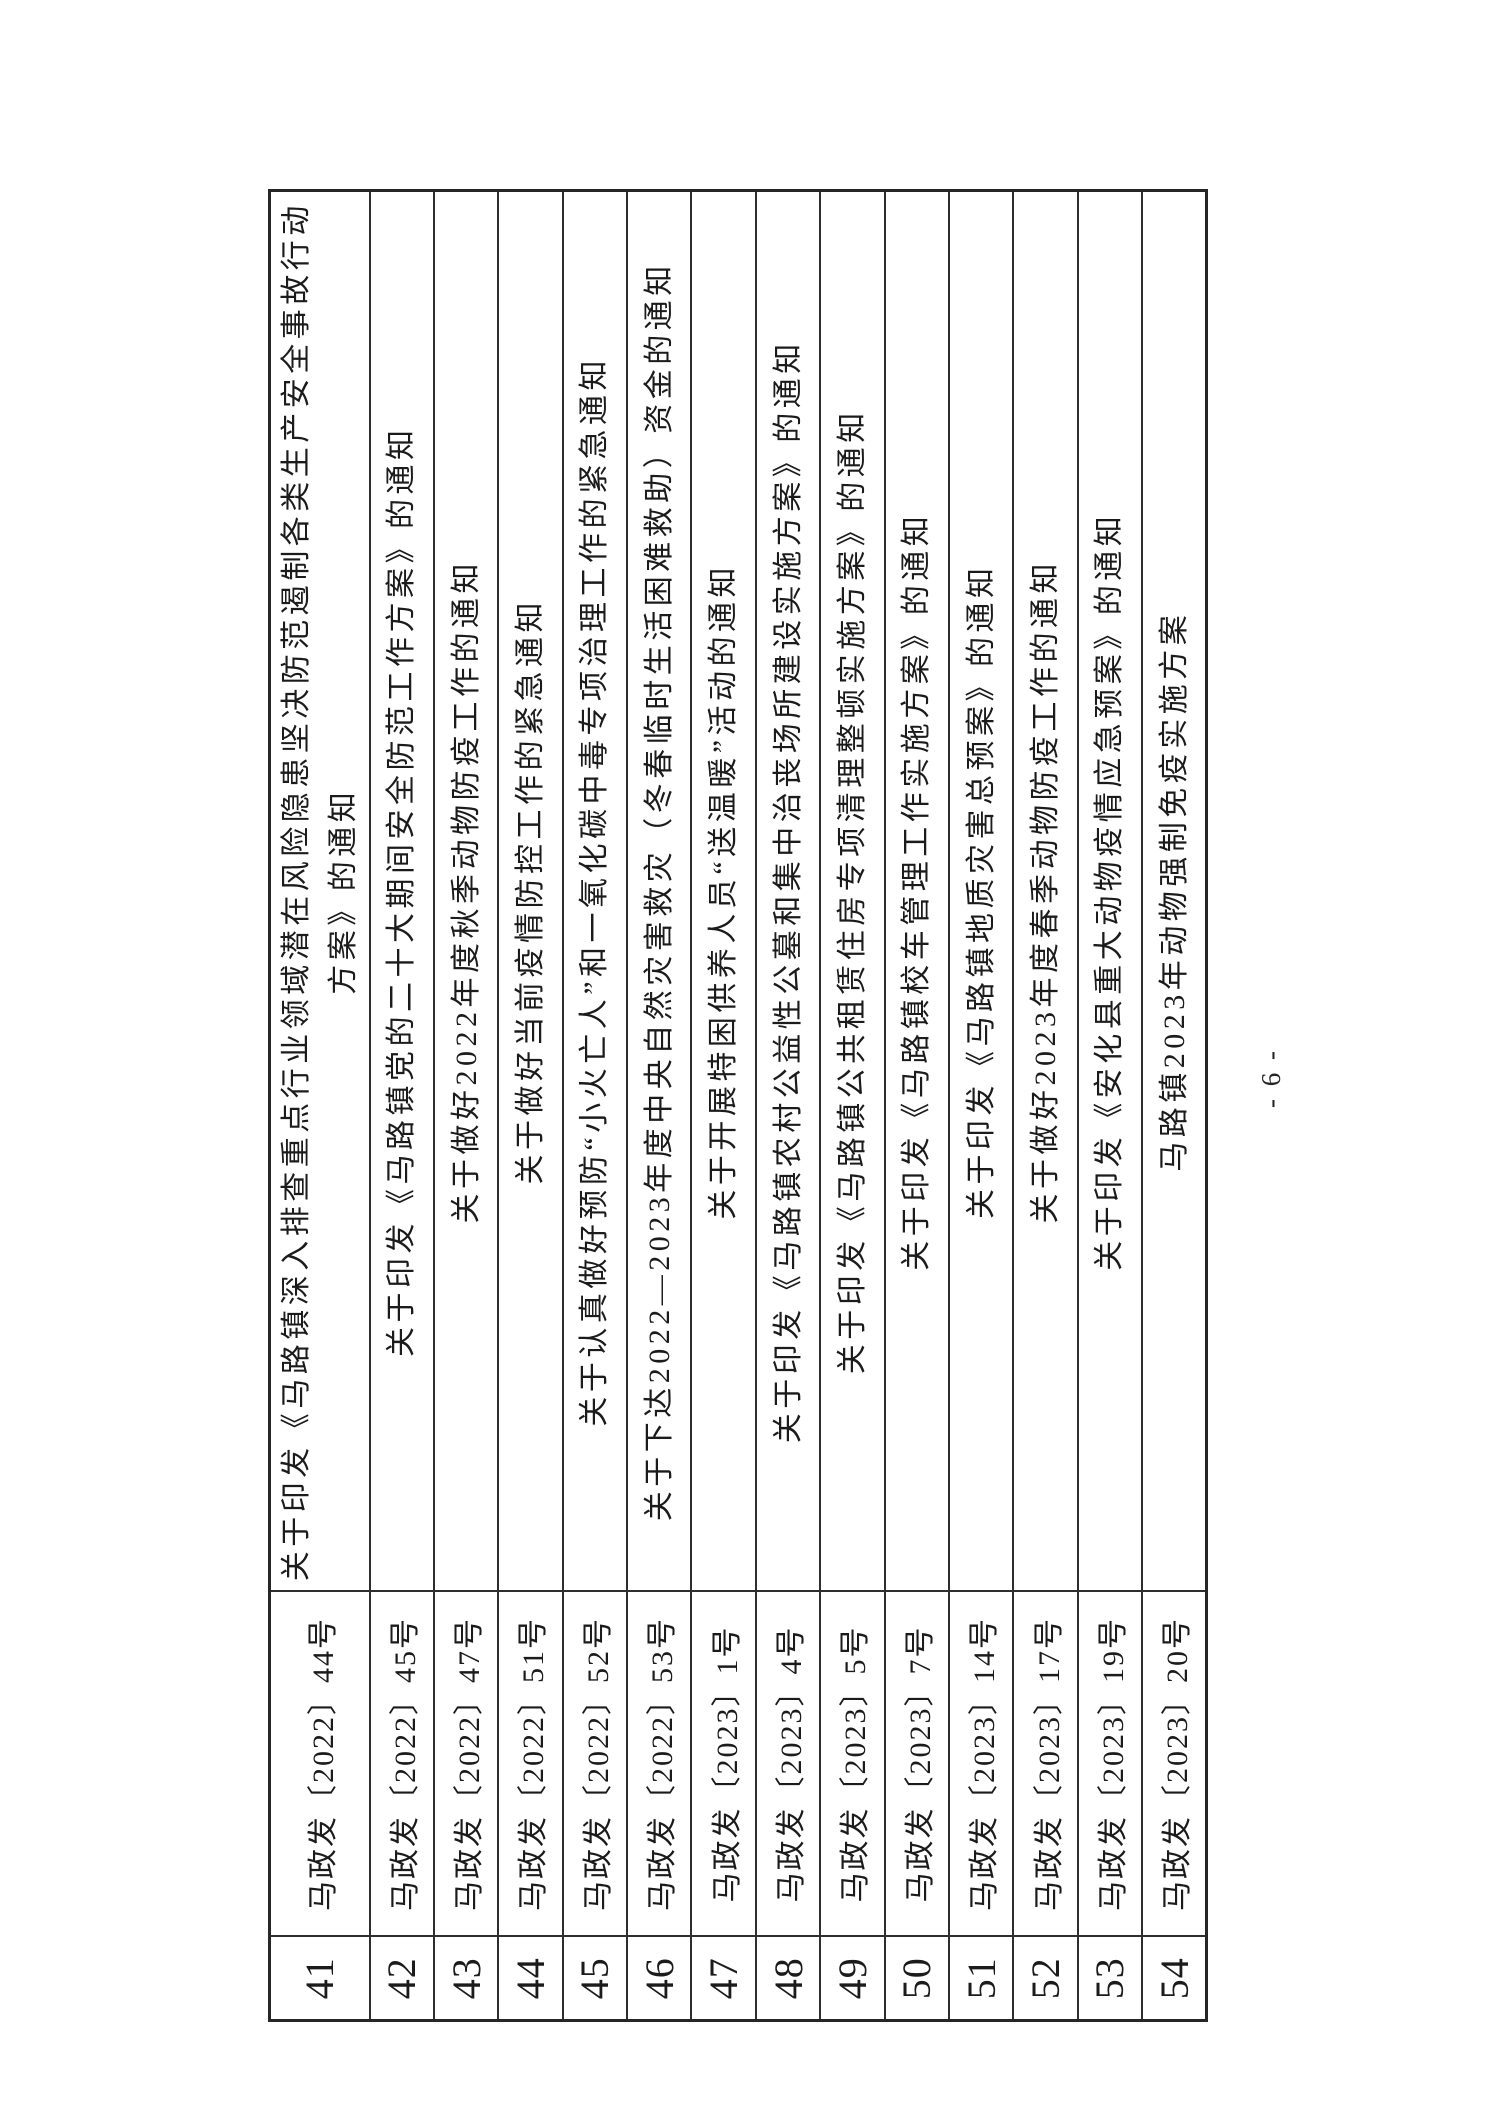 The image size is (1487, 2102). Describe the element at coordinates (788, 1978) in the screenshot. I see `row-index-cell: 48` at that location.